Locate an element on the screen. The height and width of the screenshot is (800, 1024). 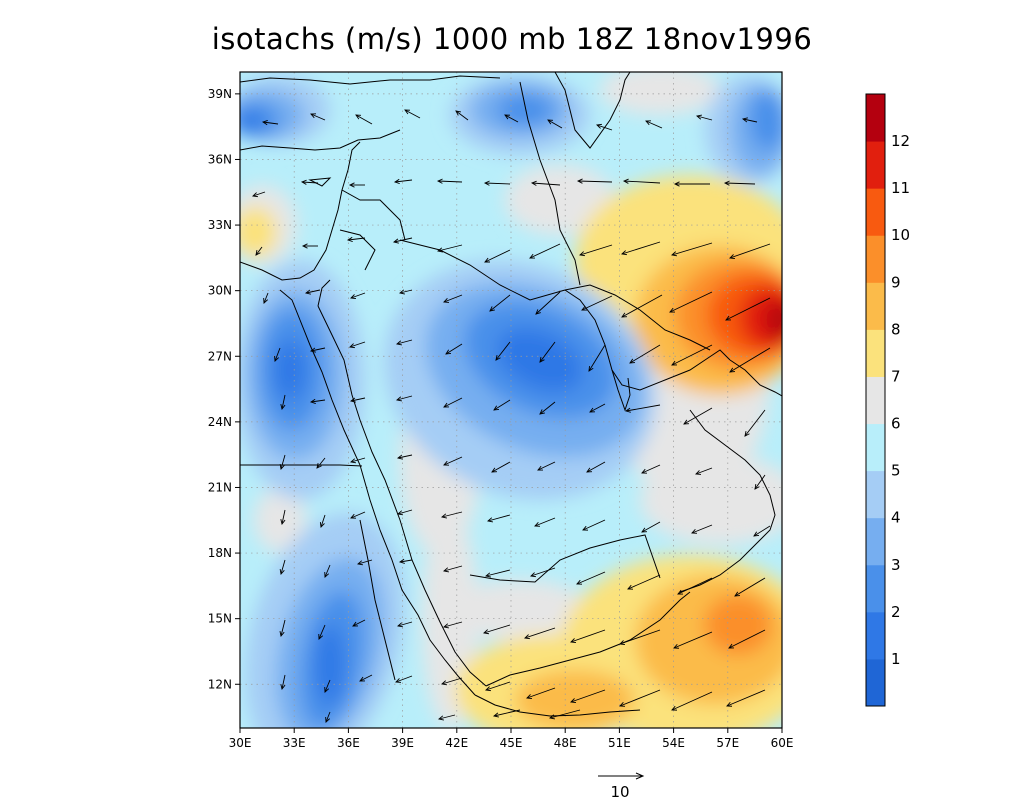
zone-2-3-turkmenistan is located at coordinates (766, 120).